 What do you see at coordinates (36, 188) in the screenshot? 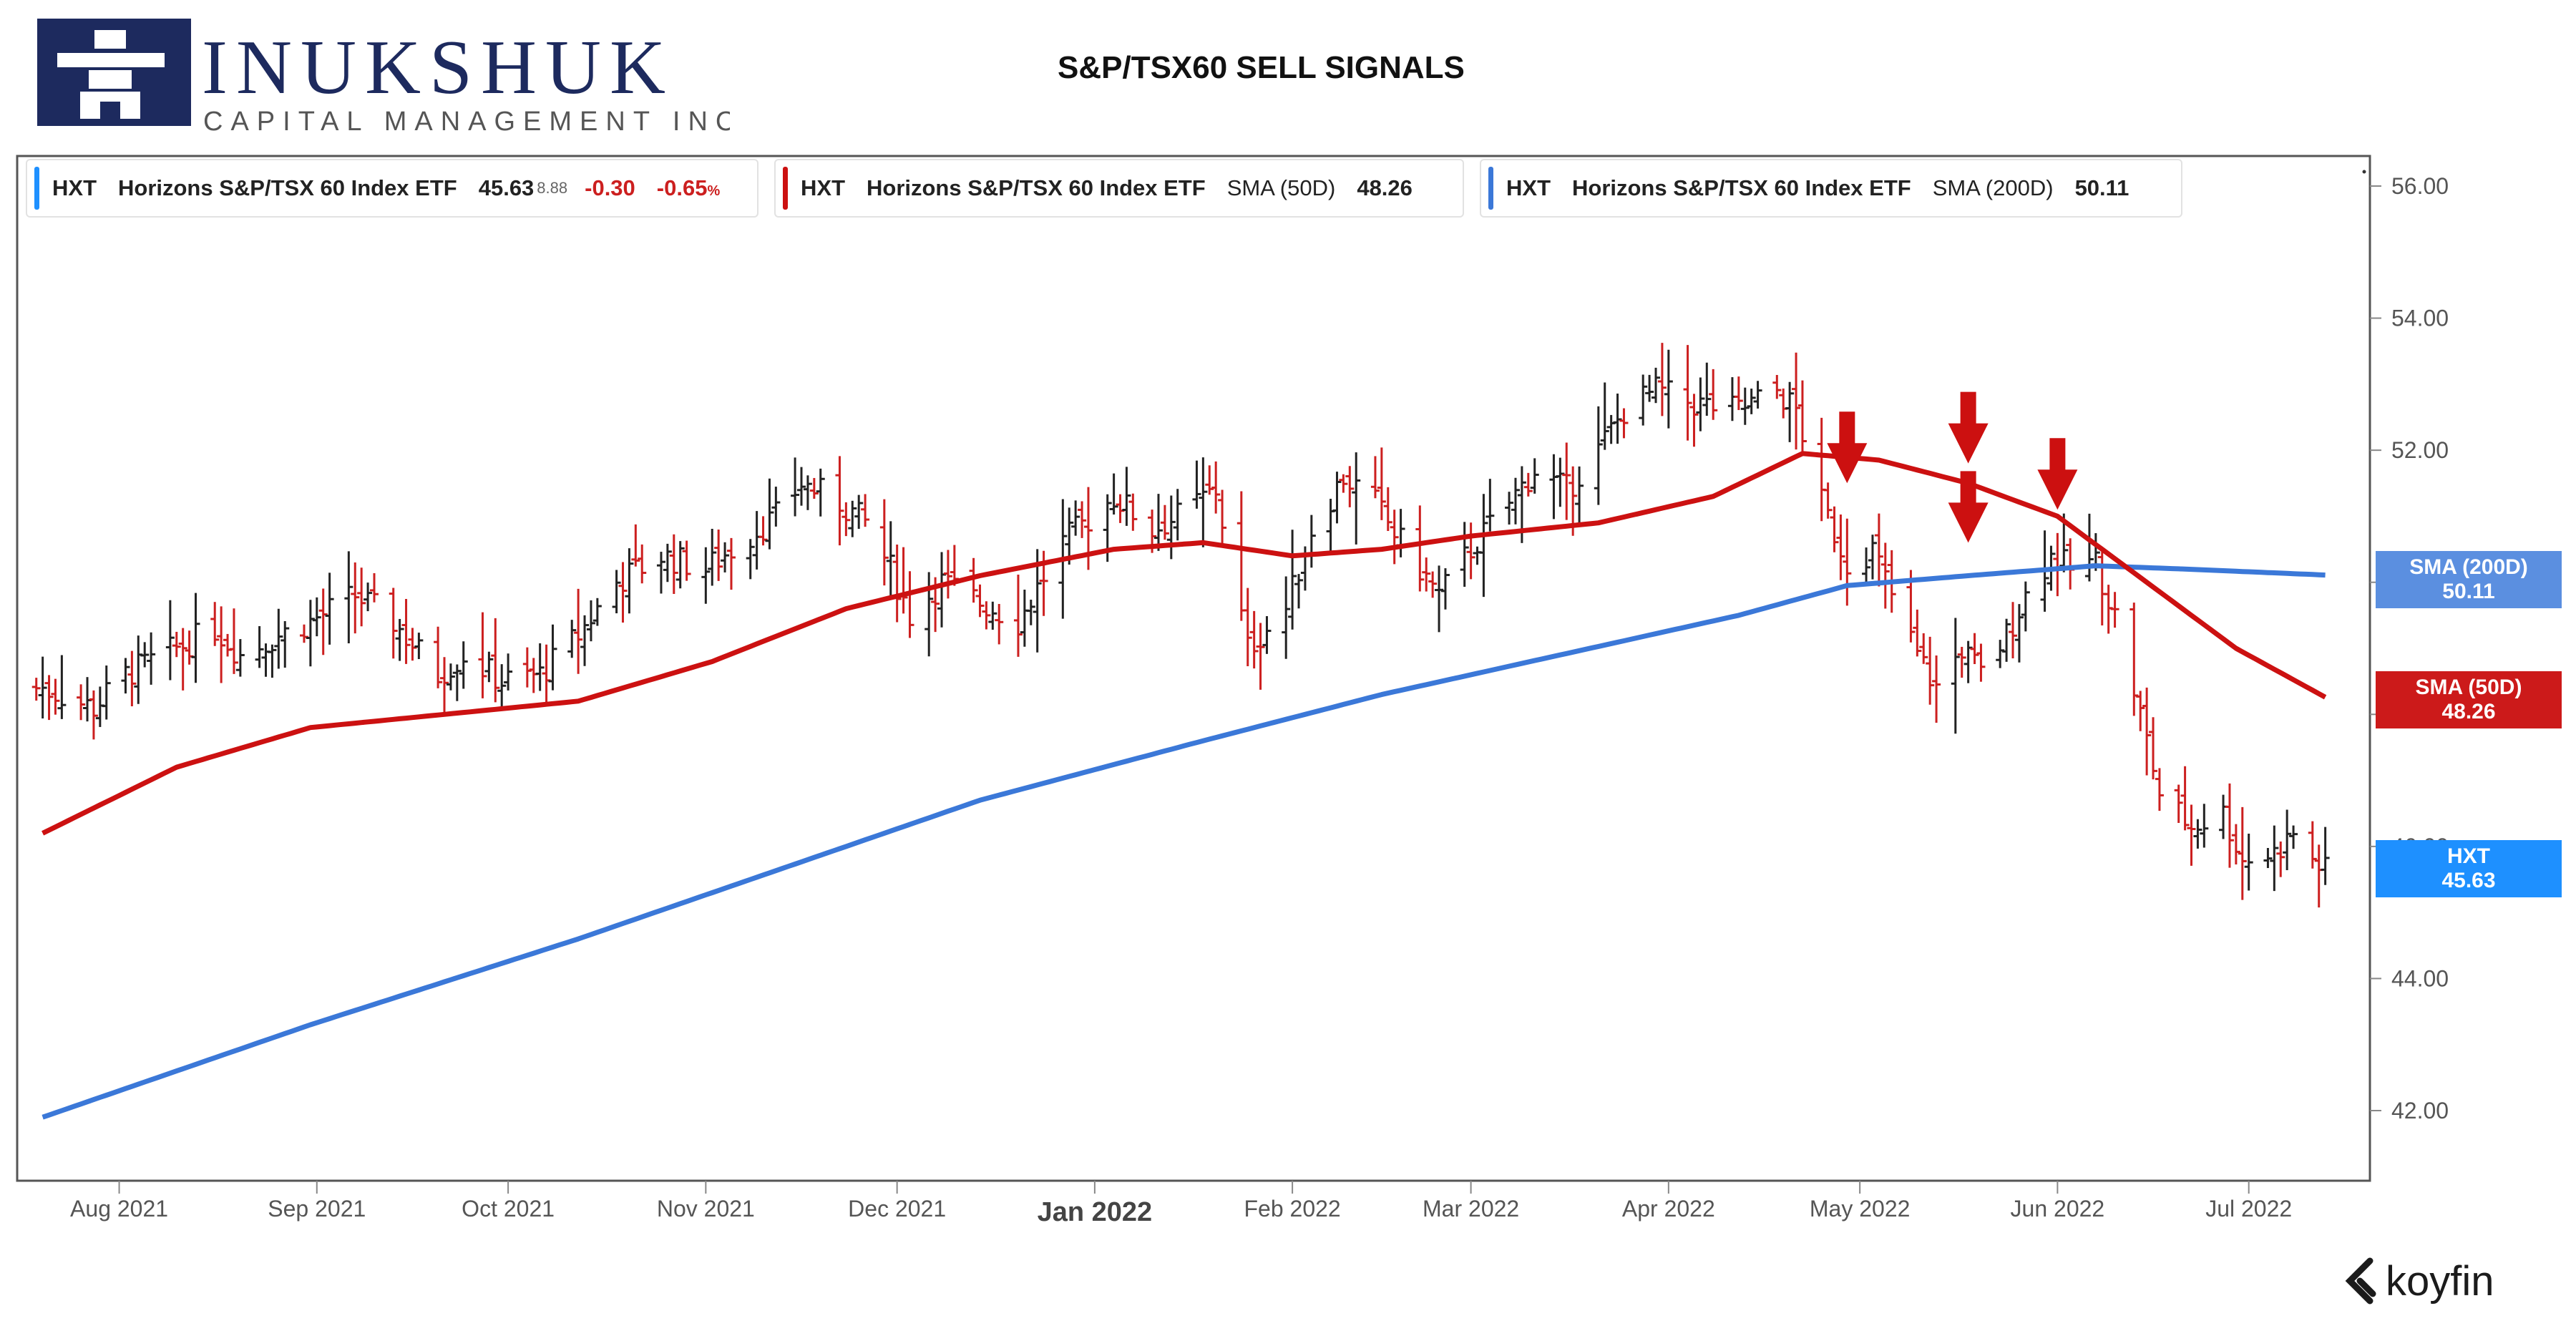
I see `legend-price-swatch` at bounding box center [36, 188].